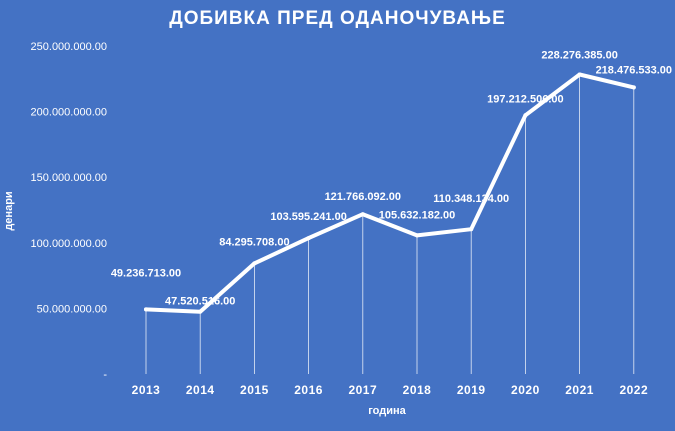  I want to click on x-tick-label: 2013, so click(146, 390).